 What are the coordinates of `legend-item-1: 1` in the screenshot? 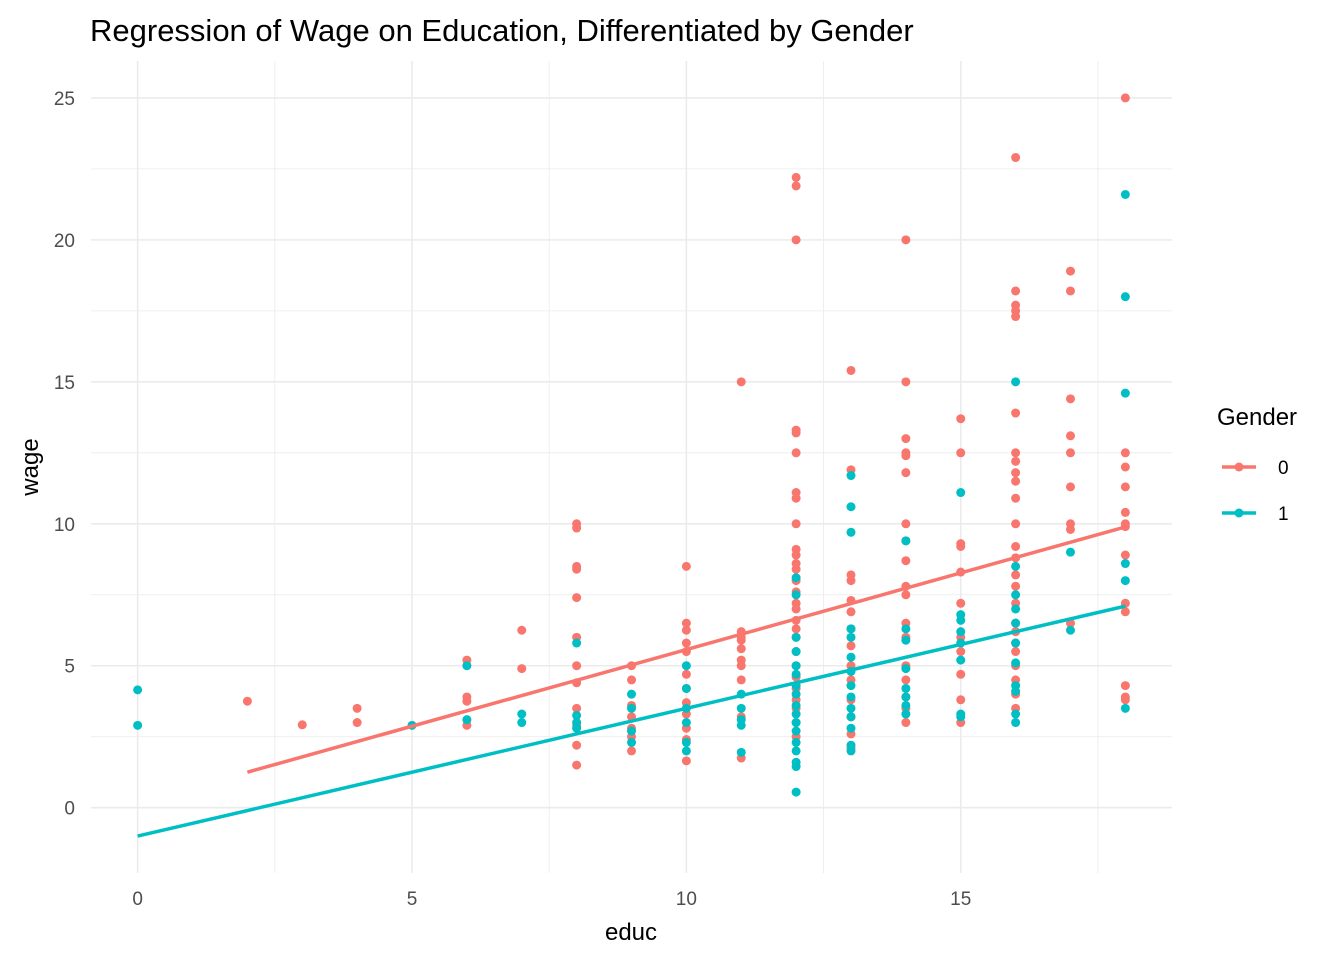 It's located at (1255, 514).